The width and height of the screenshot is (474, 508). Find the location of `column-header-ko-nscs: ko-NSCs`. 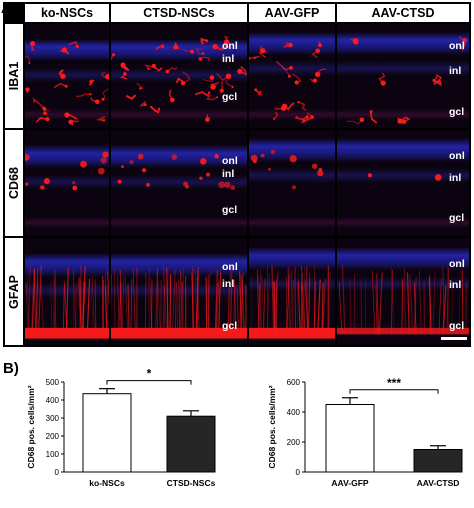

column-header-ko-nscs: ko-NSCs is located at coordinates (67, 13).